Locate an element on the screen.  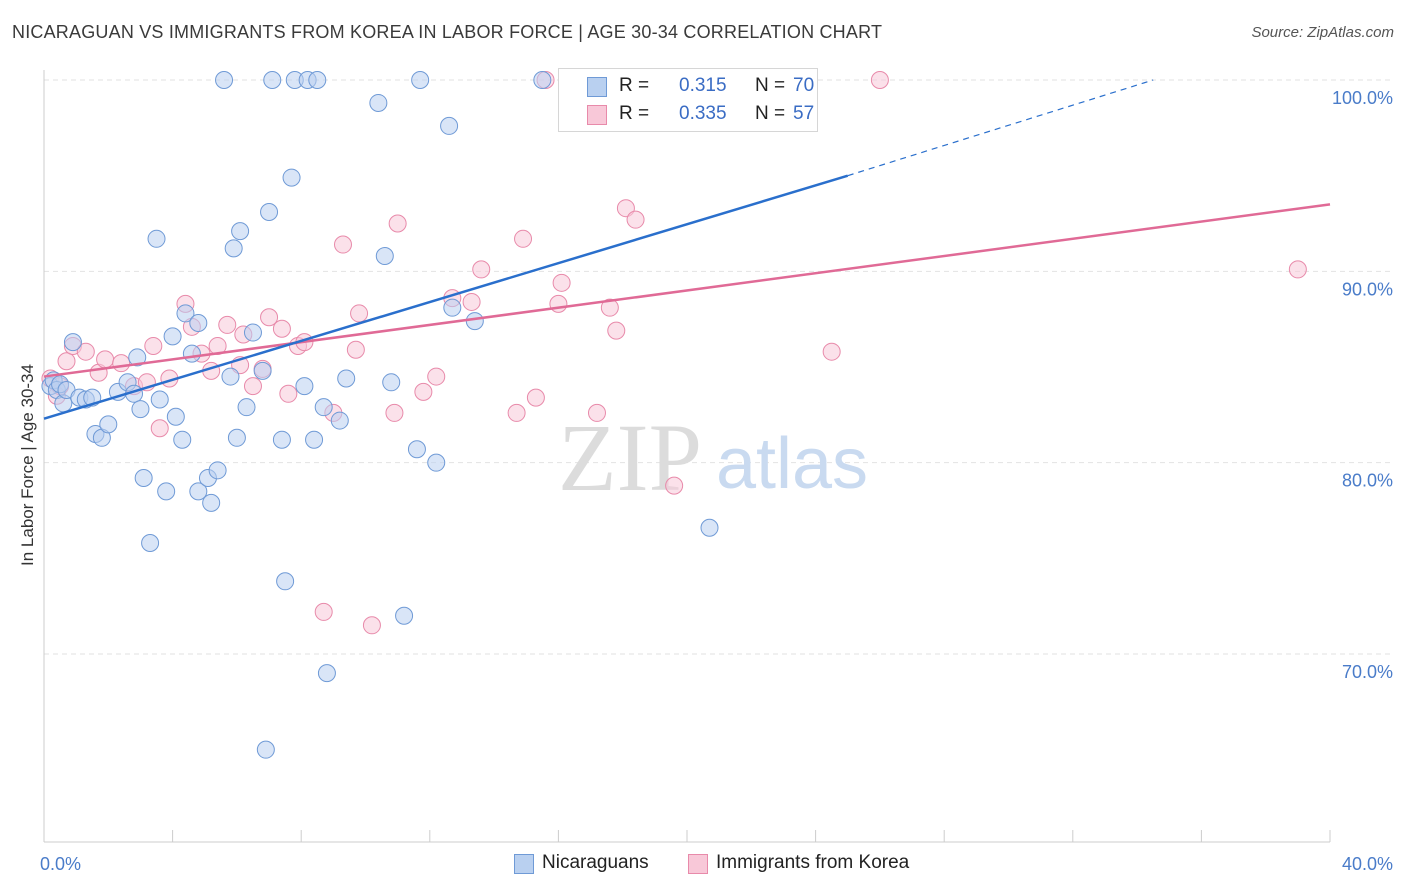
correlation-legend: R = 0.315 N = 70 R = 0.335 N = 57 is located at coordinates (688, 100).